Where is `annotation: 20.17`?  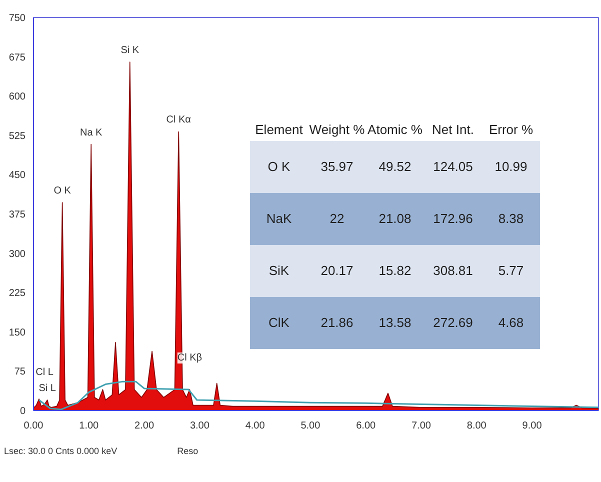 annotation: 20.17 is located at coordinates (337, 271).